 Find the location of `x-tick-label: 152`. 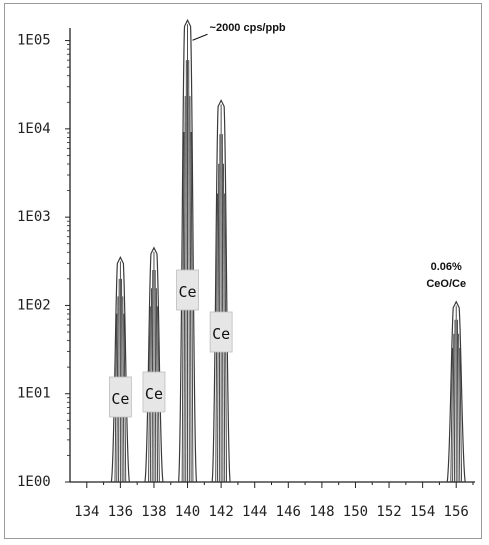

x-tick-label: 152 is located at coordinates (388, 512).